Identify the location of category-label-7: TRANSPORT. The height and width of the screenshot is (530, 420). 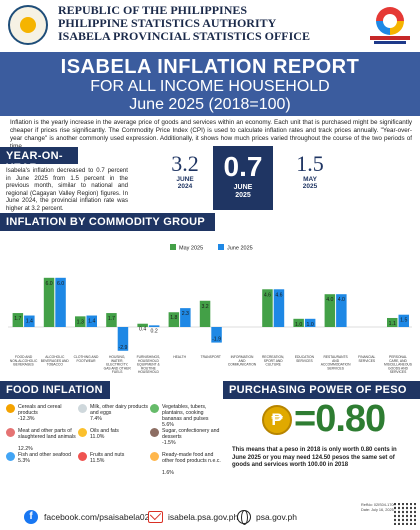
(211, 357).